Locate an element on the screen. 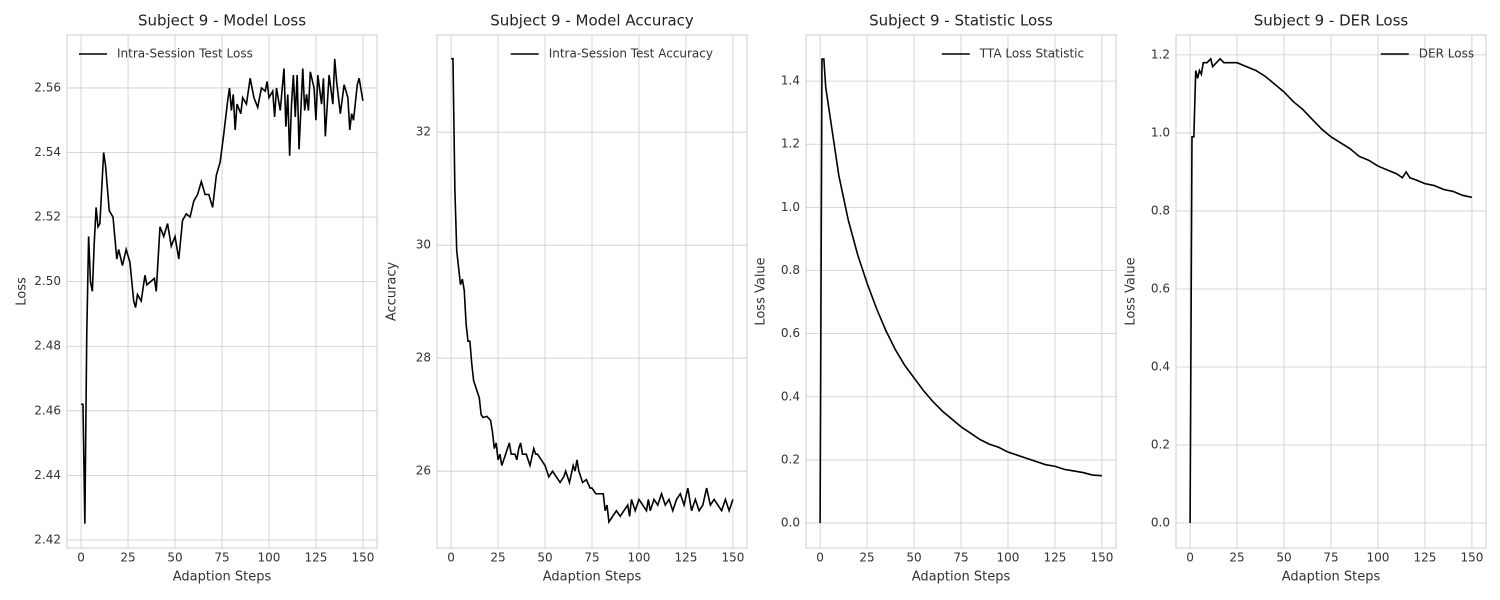 This screenshot has width=1500, height=600. legend-label: TTA Loss Statistic is located at coordinates (1031, 54).